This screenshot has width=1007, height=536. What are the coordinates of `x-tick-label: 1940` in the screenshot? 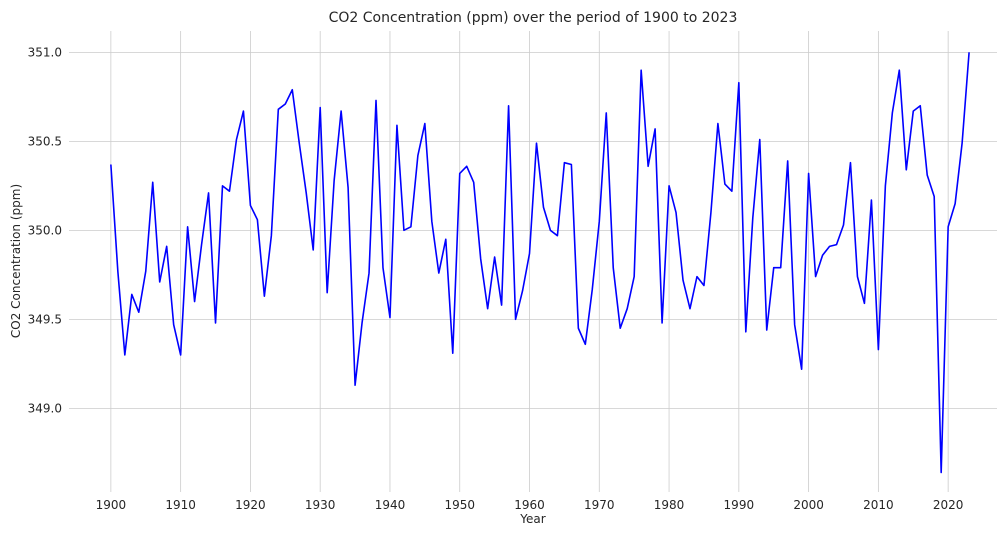 It's located at (390, 505).